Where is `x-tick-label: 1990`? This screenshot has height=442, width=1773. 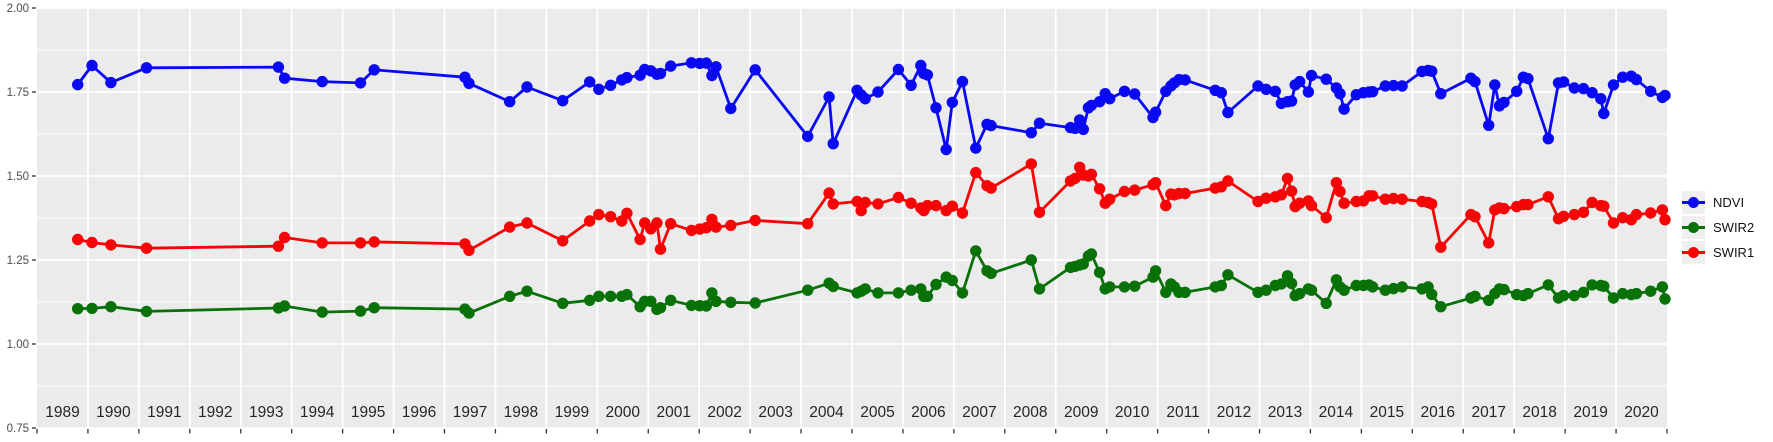 x-tick-label: 1990 is located at coordinates (113, 412).